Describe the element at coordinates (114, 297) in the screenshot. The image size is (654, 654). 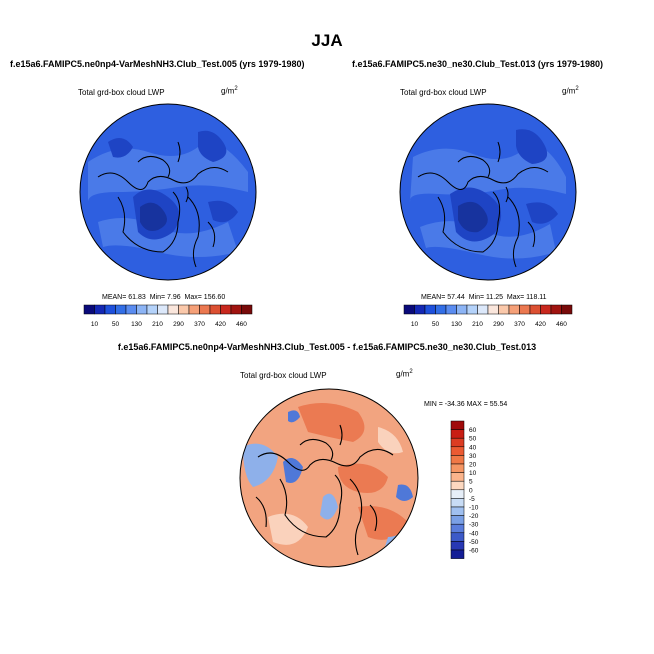
I see `panel1-mean-label: MEAN=` at that location.